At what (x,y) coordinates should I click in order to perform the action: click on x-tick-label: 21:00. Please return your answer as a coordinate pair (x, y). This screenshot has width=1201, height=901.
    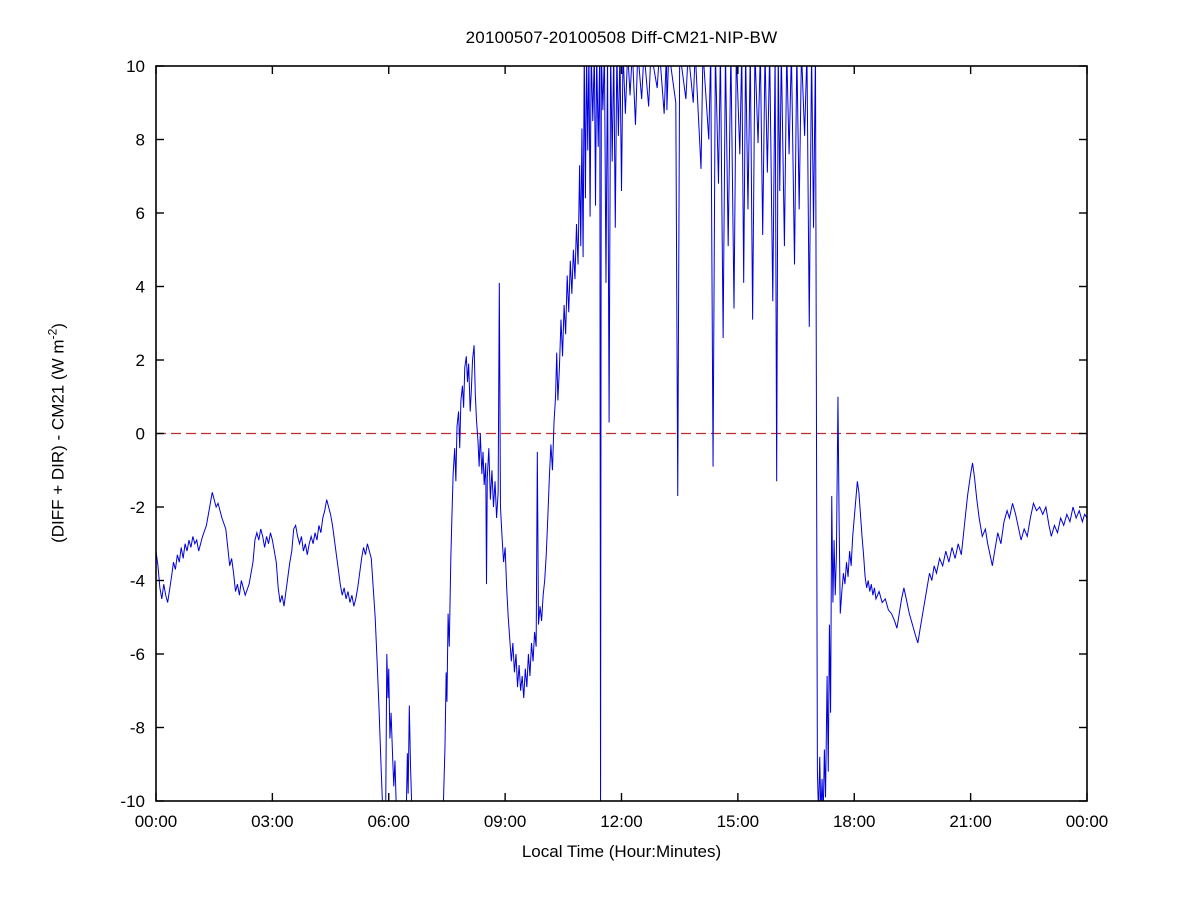
    Looking at the image, I should click on (970, 821).